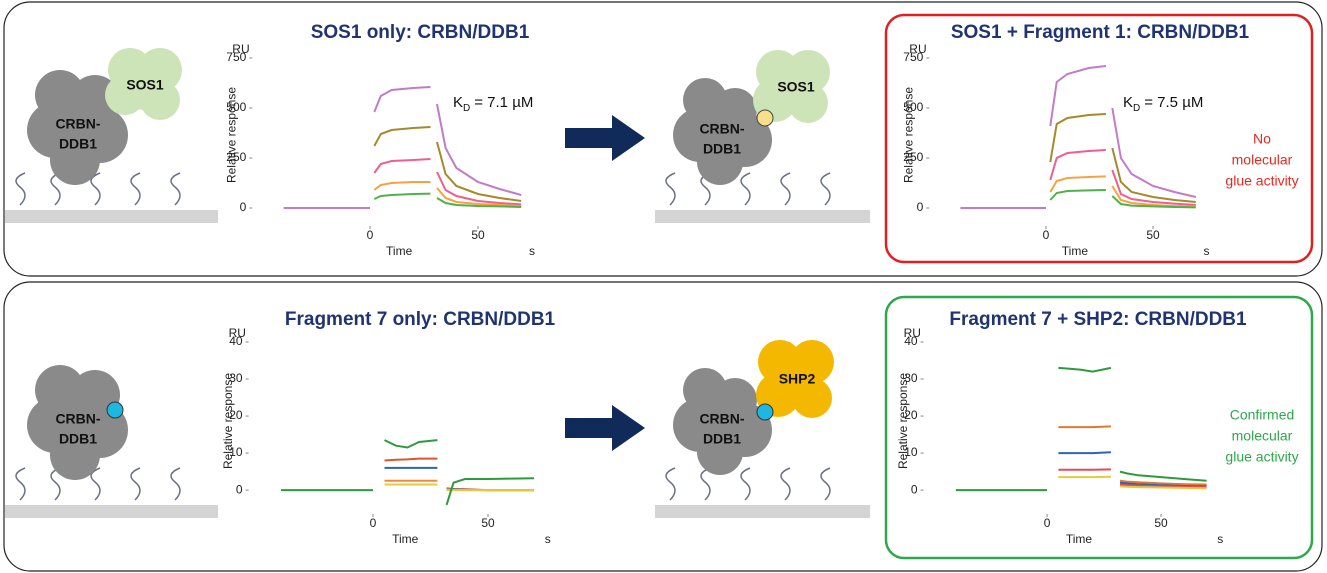 The width and height of the screenshot is (1327, 573). What do you see at coordinates (111, 441) in the screenshot?
I see `diagram: CRBN- DDB1` at bounding box center [111, 441].